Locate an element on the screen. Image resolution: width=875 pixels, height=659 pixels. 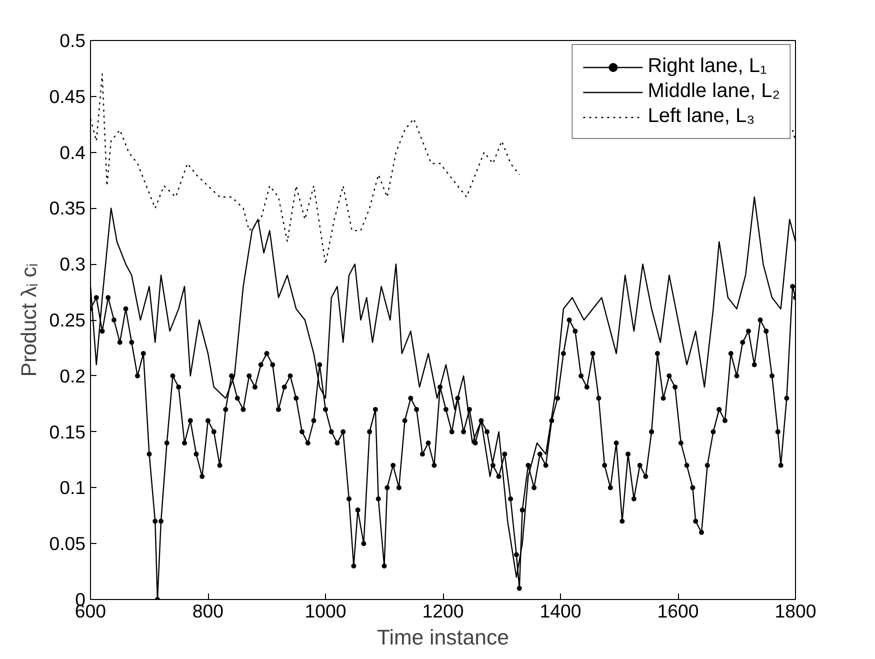
x-tick-label: 1200 is located at coordinates (443, 611).